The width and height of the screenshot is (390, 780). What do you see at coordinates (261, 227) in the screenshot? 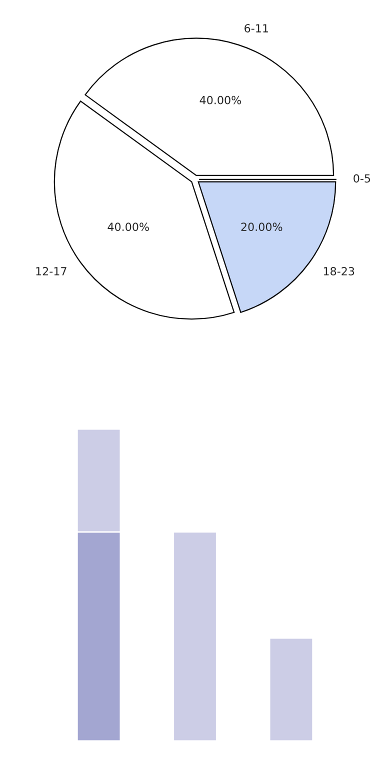
I see `data-label: 20.00%` at bounding box center [261, 227].